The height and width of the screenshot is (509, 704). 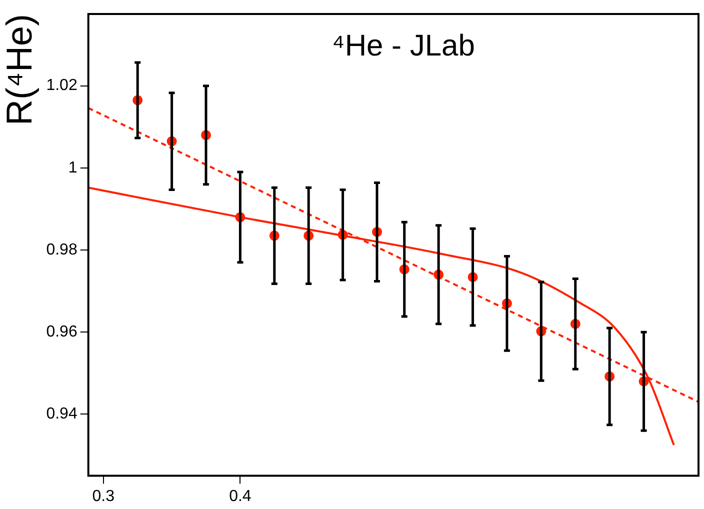 I want to click on y-tick-label: 1, so click(x=73, y=167).